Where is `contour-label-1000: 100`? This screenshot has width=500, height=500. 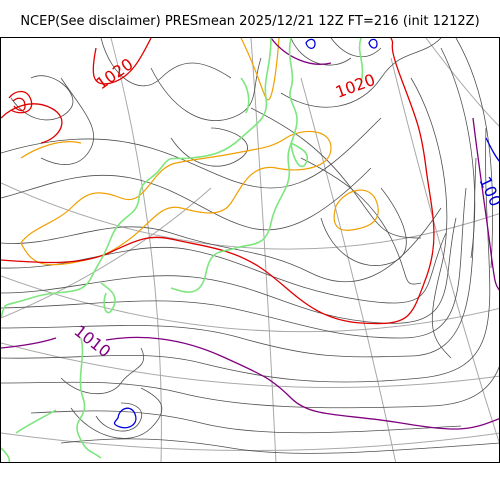
contour-label-1000: 100 is located at coordinates (487, 192).